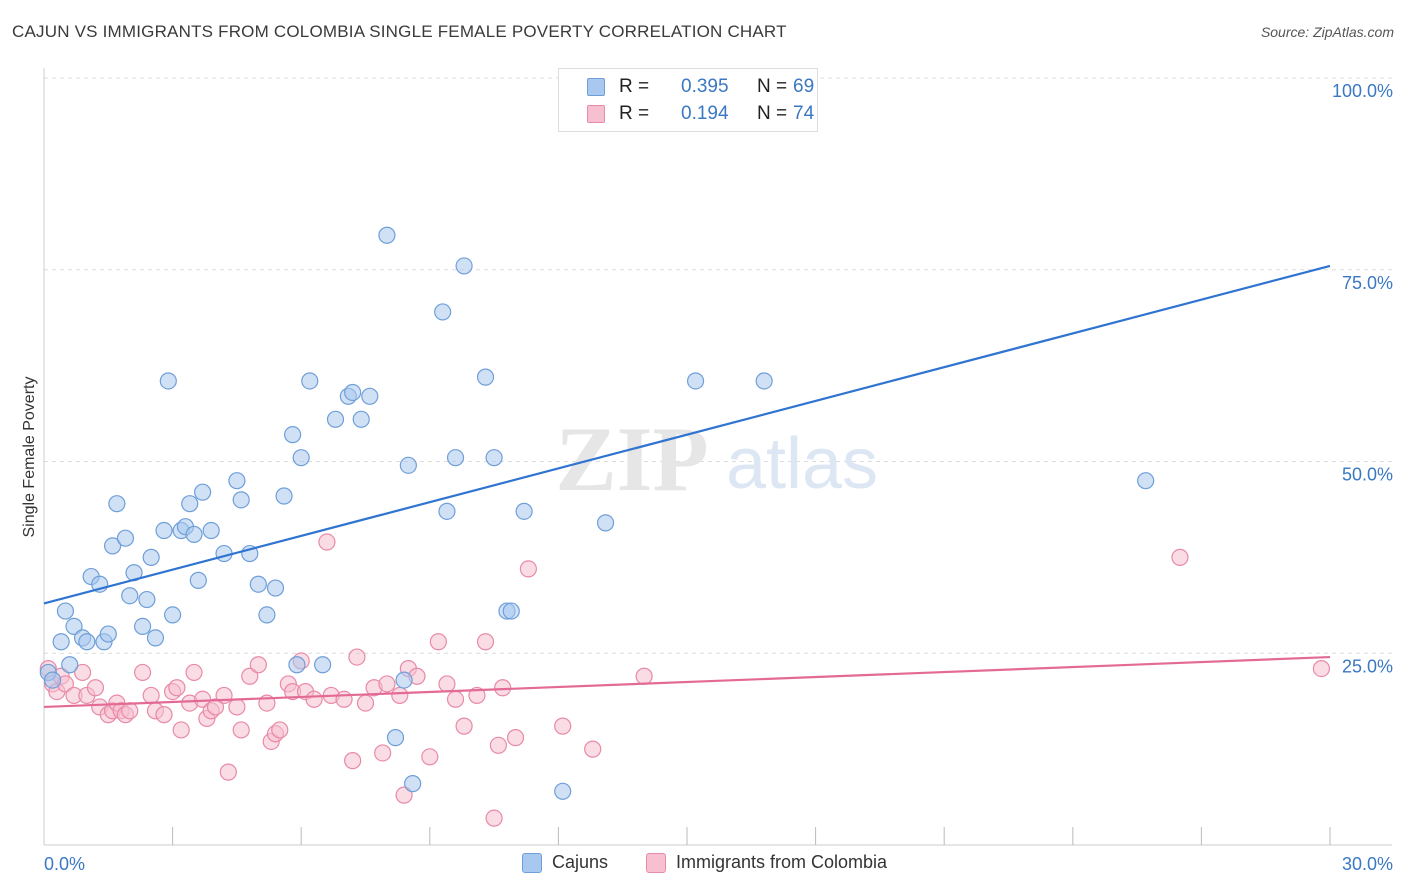  Describe the element at coordinates (688, 100) in the screenshot. I see `correlation-legend: R = 0.395 N = 69 R = 0.194 N = 74` at that location.